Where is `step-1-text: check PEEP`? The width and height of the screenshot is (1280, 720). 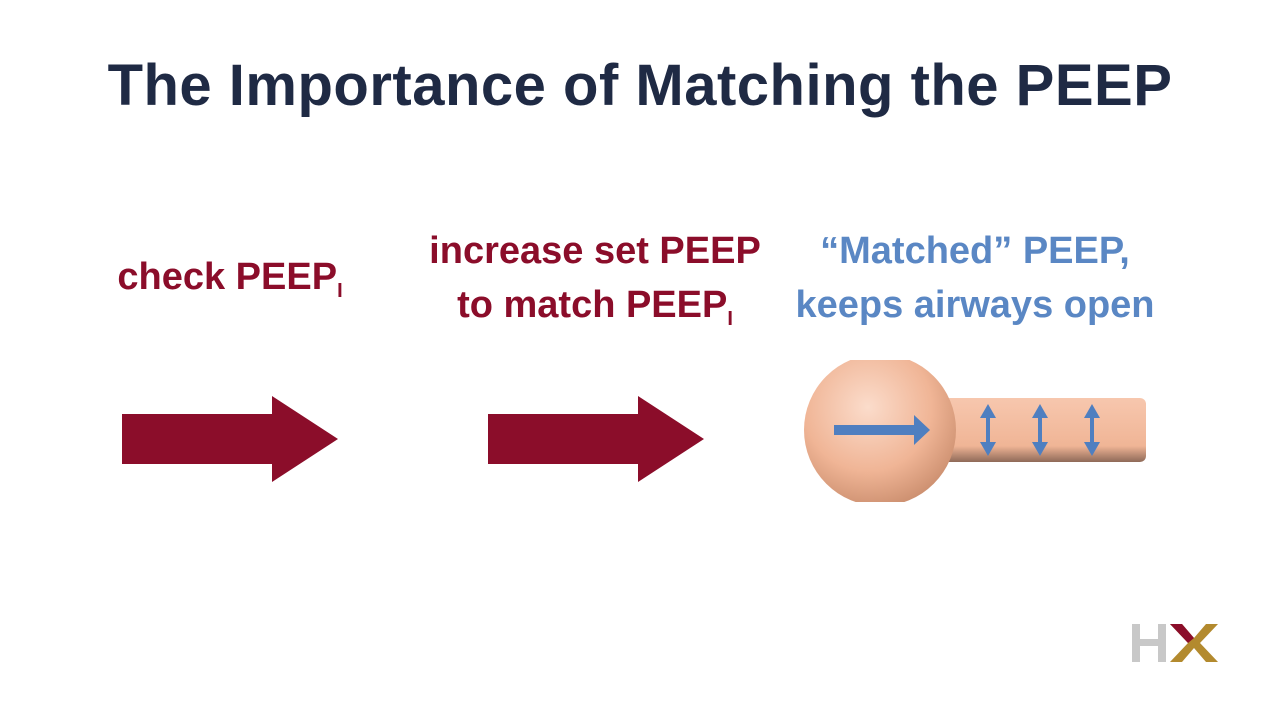 step-1-text: check PEEP is located at coordinates (227, 277).